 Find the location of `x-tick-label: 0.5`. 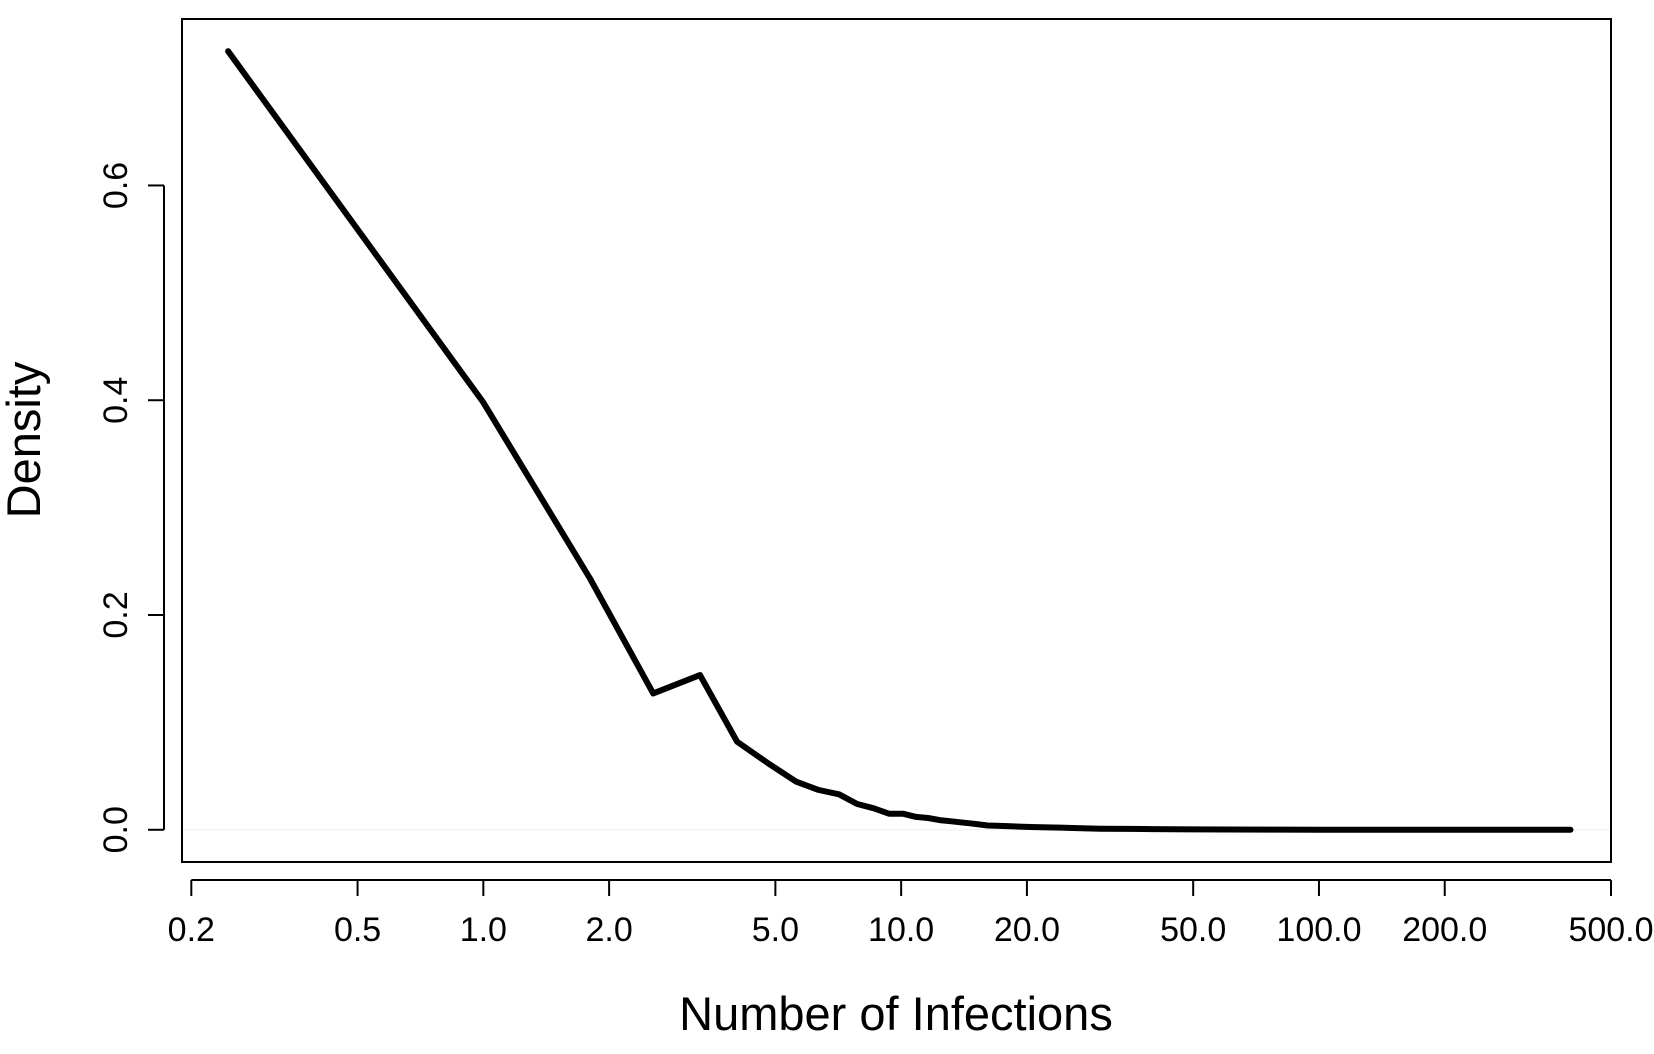

x-tick-label: 0.5 is located at coordinates (357, 930).